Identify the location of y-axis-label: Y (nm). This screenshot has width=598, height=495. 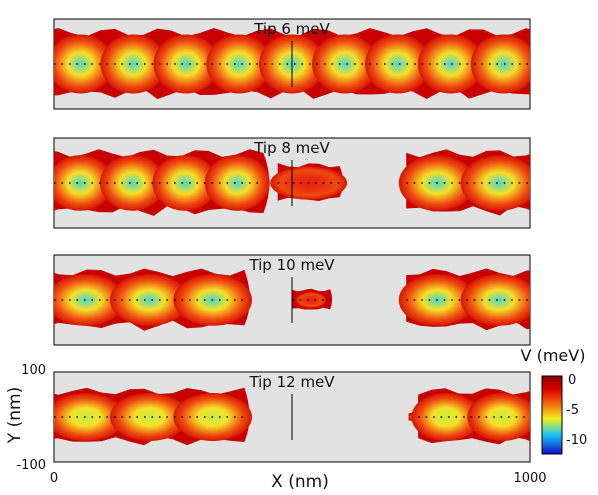
(15, 415).